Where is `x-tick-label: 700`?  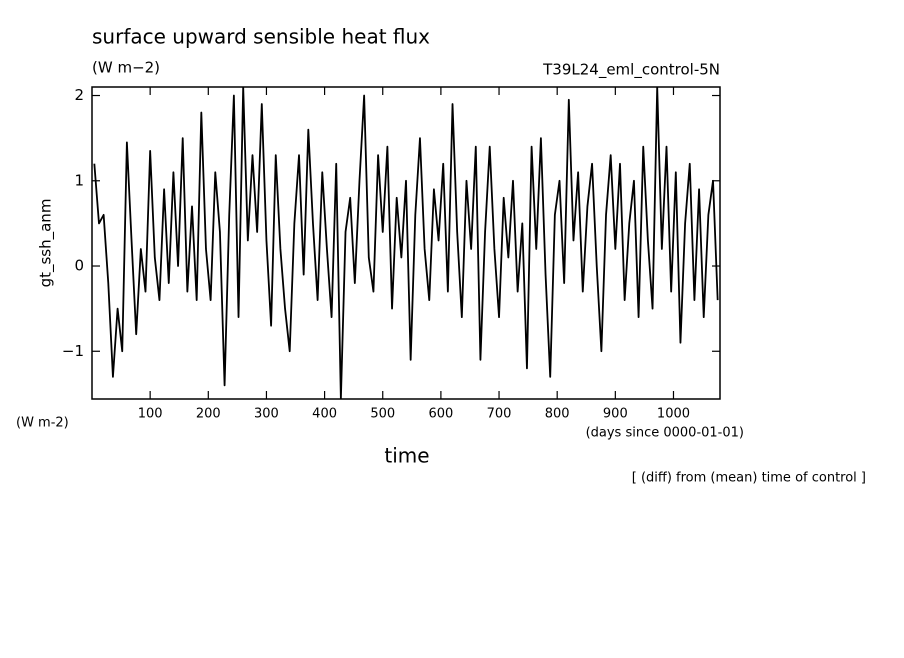
x-tick-label: 700 is located at coordinates (499, 414).